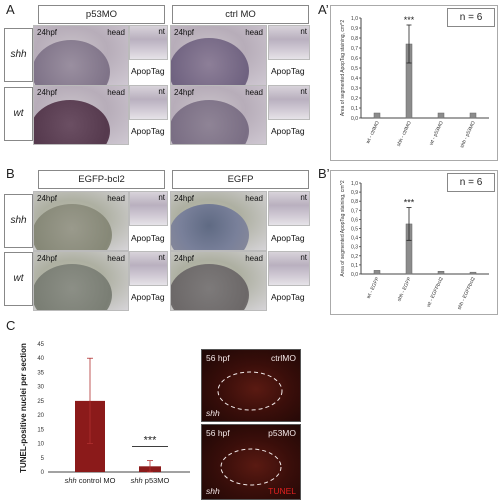 This screenshot has width=500, height=503. What do you see at coordinates (10, 9) in the screenshot?
I see `panel-letter-a: A` at bounding box center [10, 9].